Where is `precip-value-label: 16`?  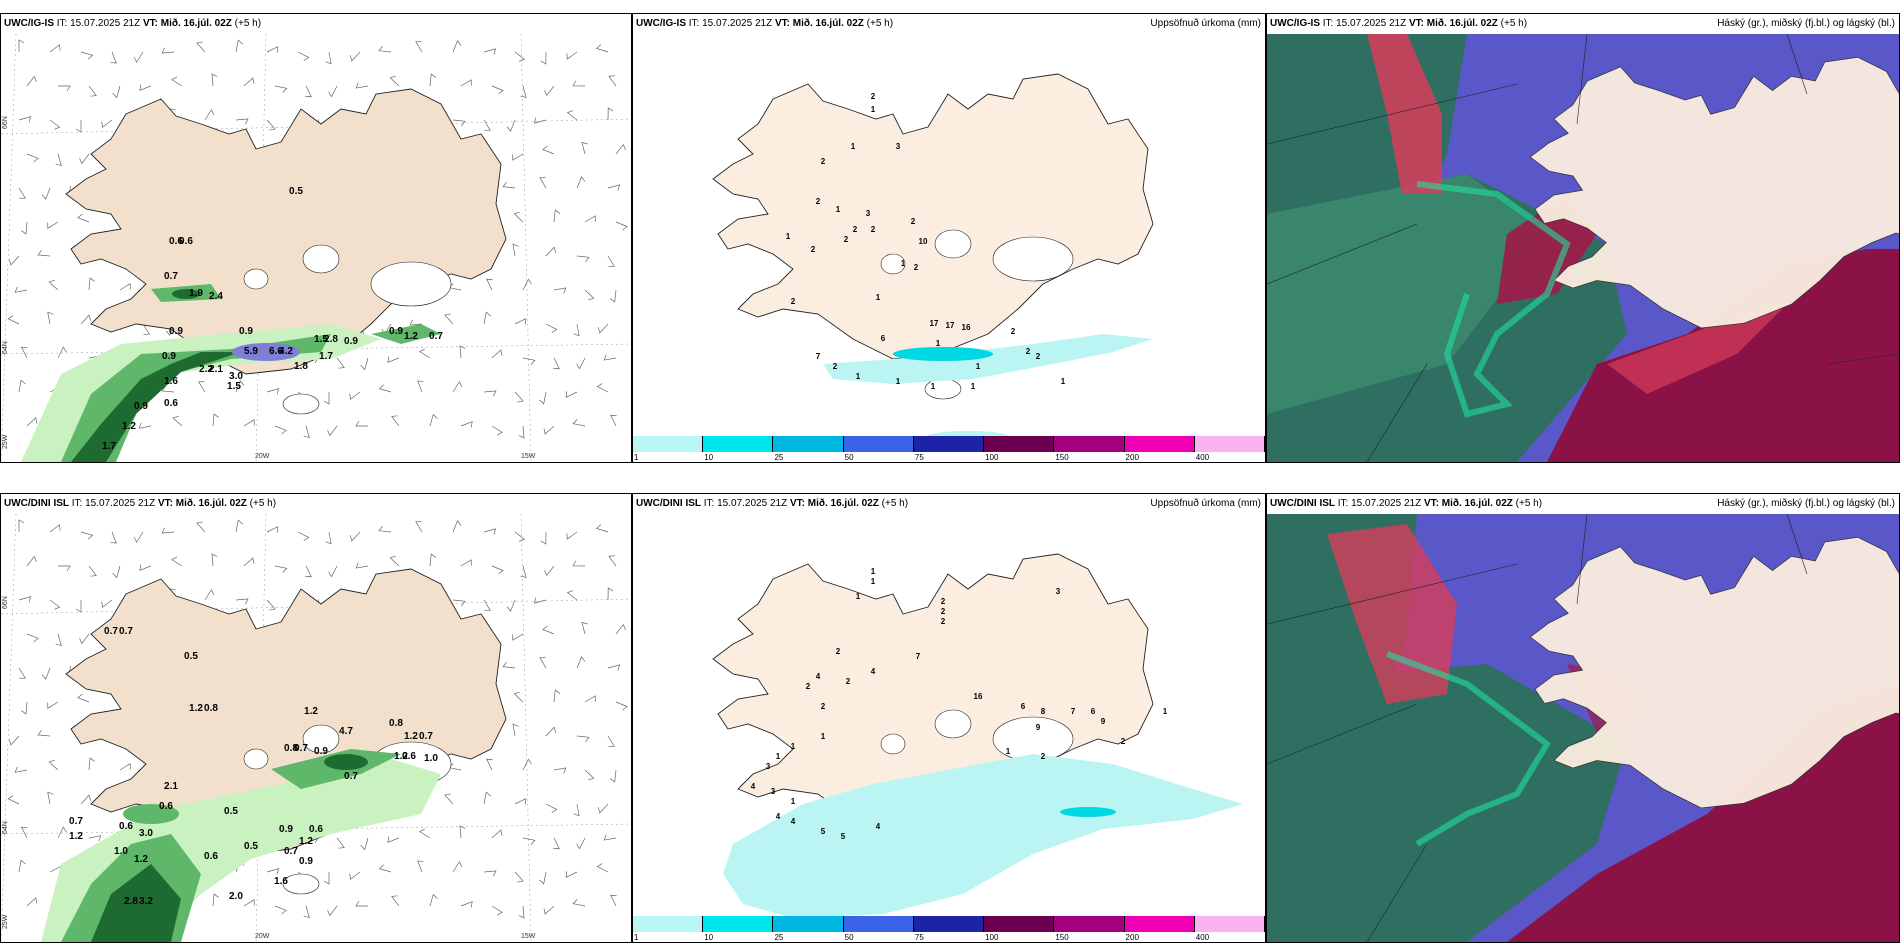
precip-value-label: 16 is located at coordinates (978, 696).